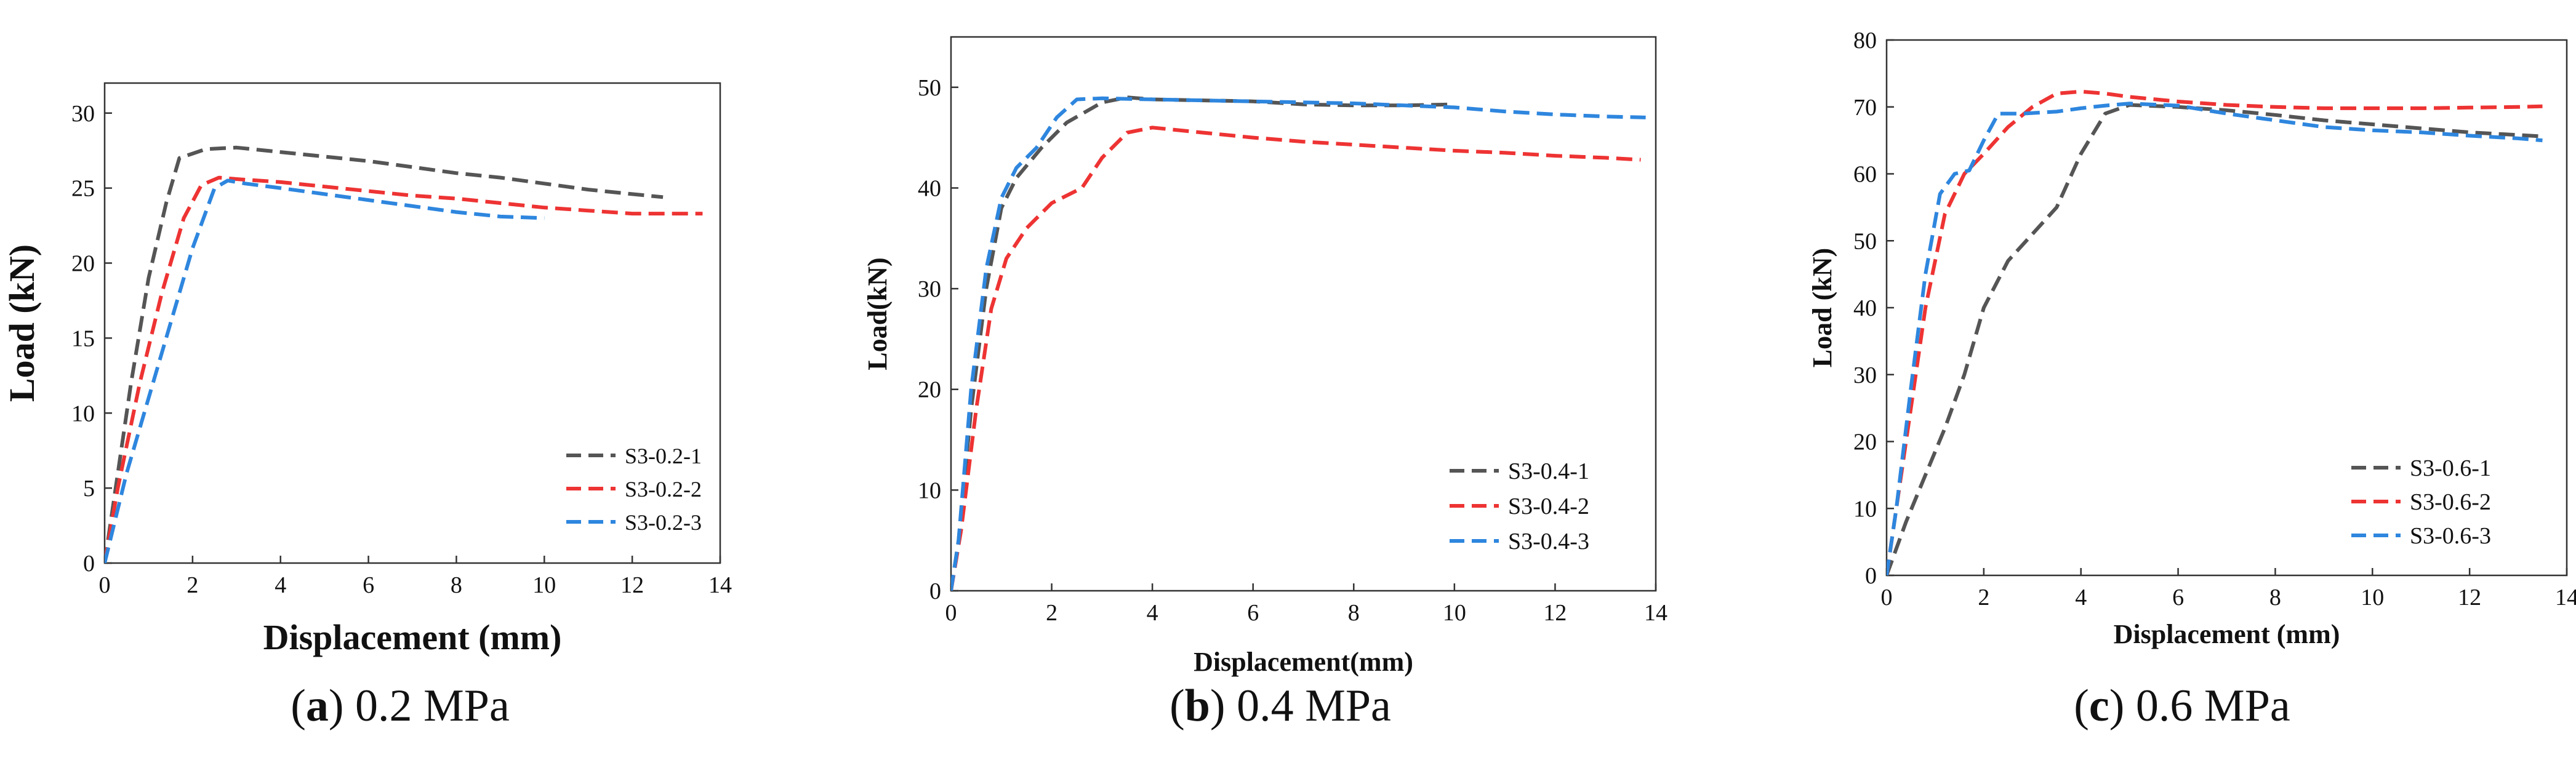 This screenshot has height=768, width=2576. What do you see at coordinates (1865, 108) in the screenshot?
I see `y-tick-label: 70` at bounding box center [1865, 108].